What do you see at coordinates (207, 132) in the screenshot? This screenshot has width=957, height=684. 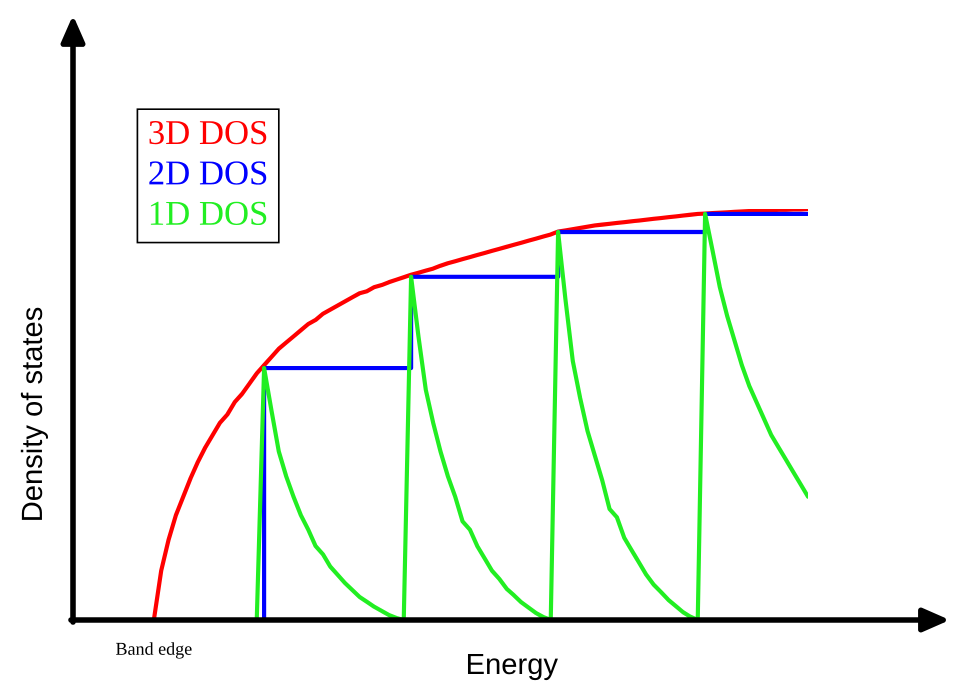 I see `text: 3D DOS` at bounding box center [207, 132].